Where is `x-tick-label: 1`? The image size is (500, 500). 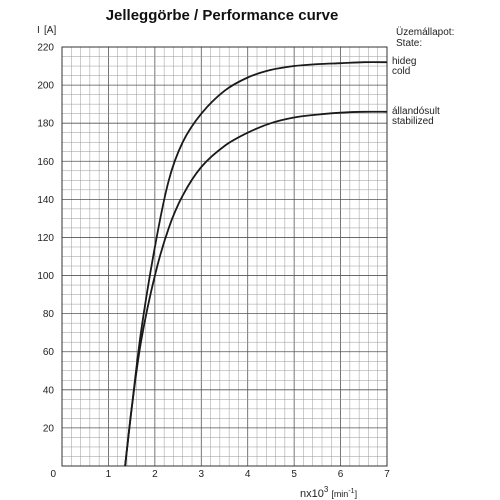 x-tick-label: 1 is located at coordinates (109, 474).